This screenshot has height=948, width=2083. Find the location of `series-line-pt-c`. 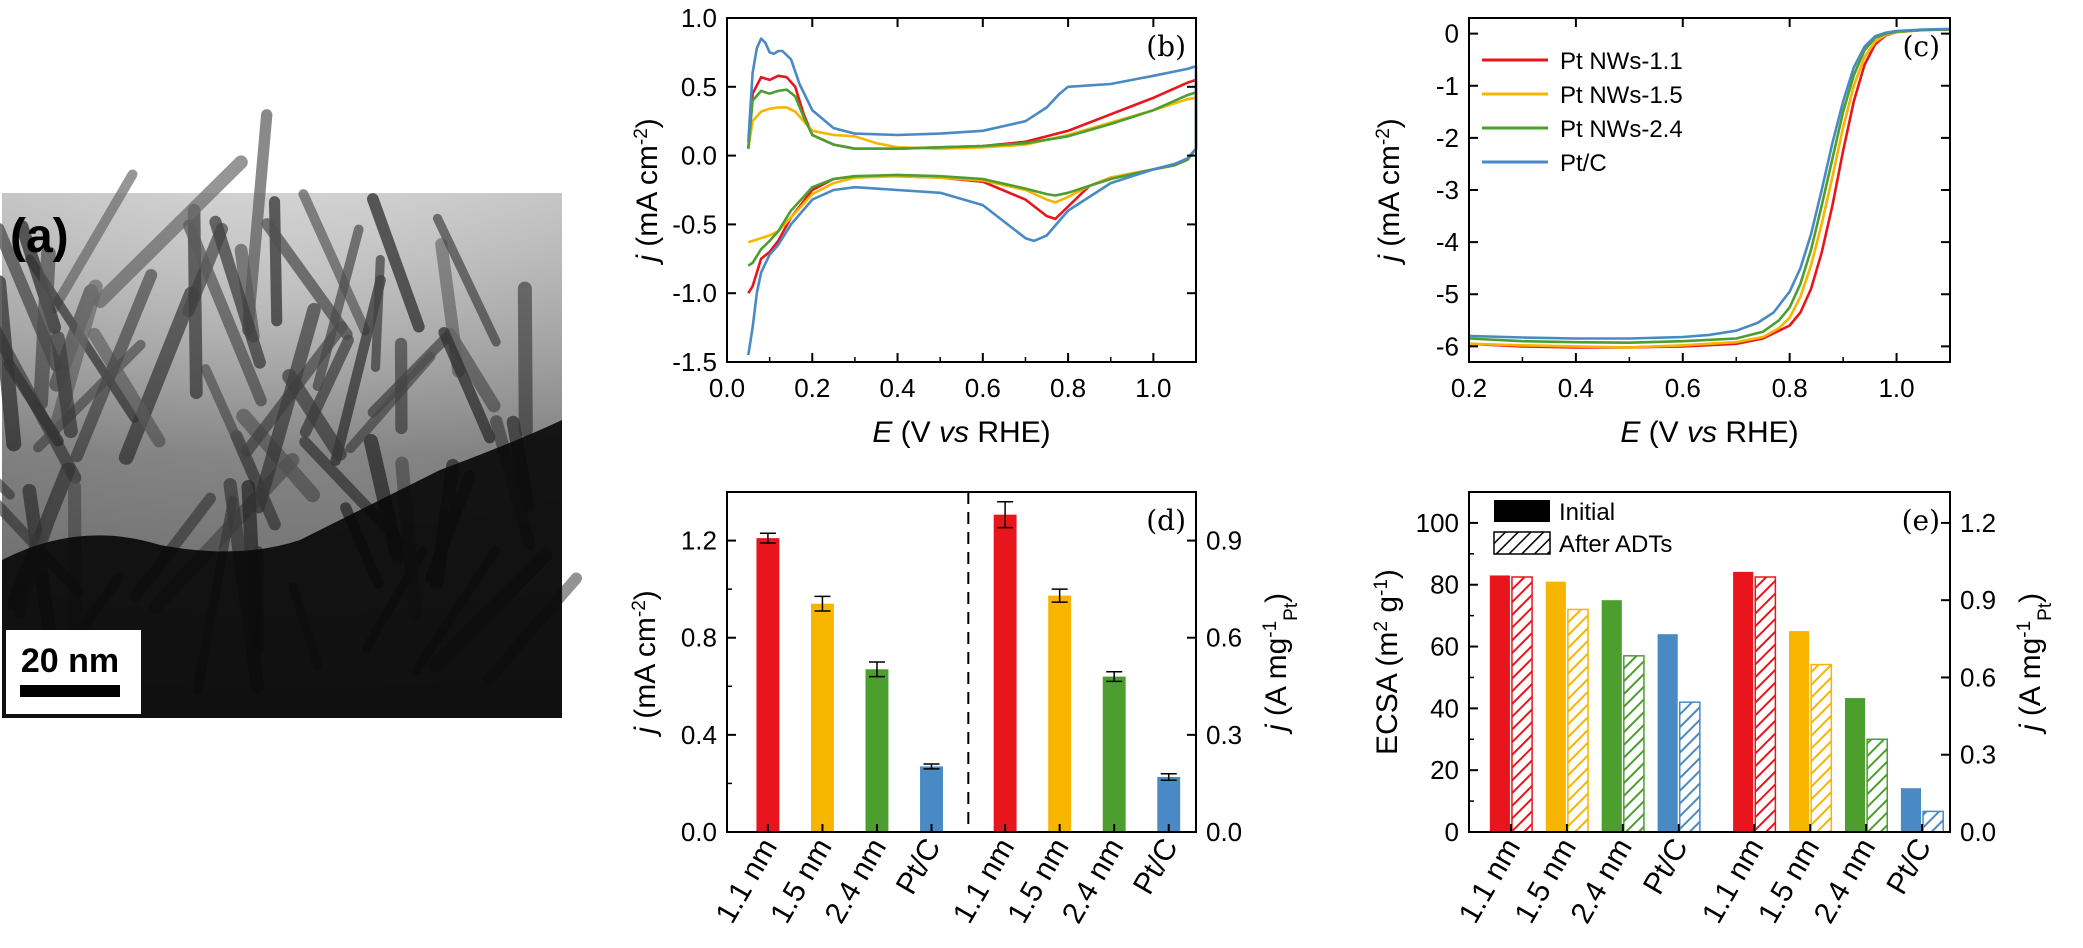

series-line-pt-c is located at coordinates (972, 196).